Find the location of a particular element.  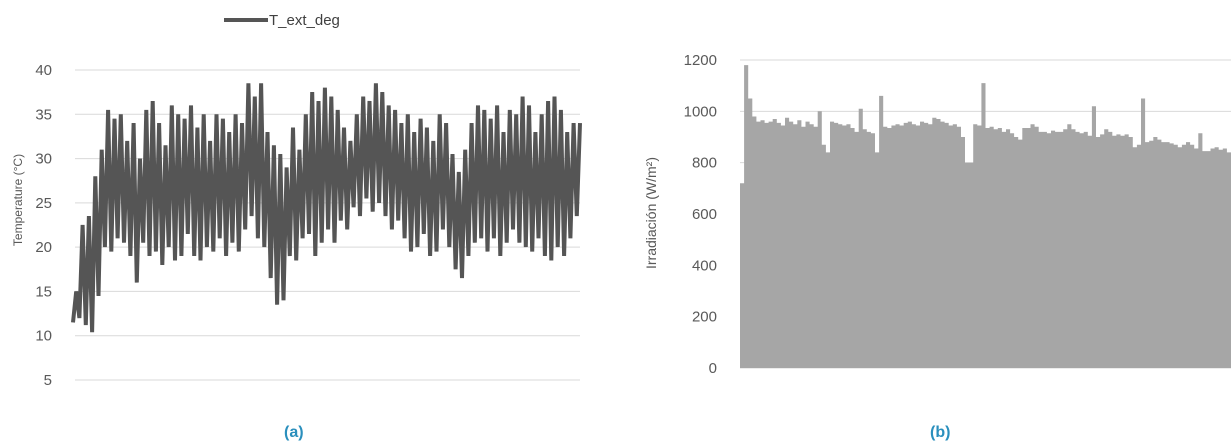

y-tick-label: 0 is located at coordinates (713, 368).